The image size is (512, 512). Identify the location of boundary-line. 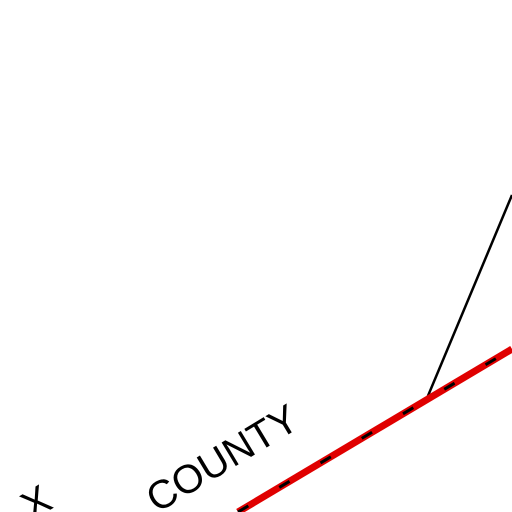
(467, 299).